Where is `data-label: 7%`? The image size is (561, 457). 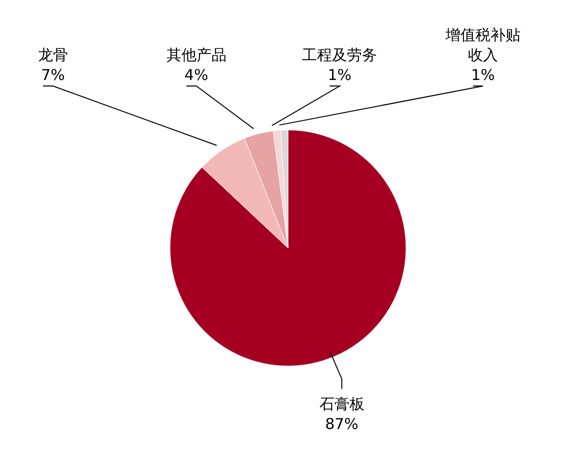 data-label: 7% is located at coordinates (53, 75).